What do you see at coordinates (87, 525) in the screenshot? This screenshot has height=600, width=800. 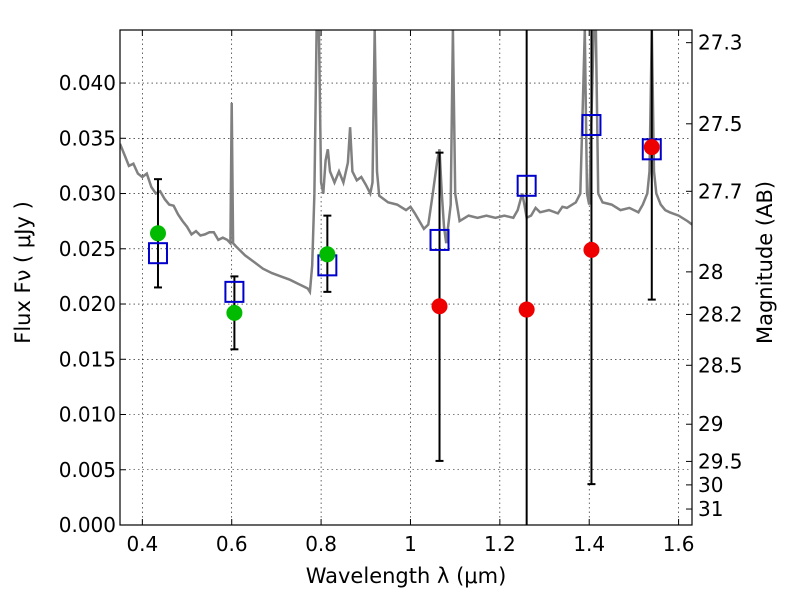 I see `y-tick-label: 0.000` at bounding box center [87, 525].